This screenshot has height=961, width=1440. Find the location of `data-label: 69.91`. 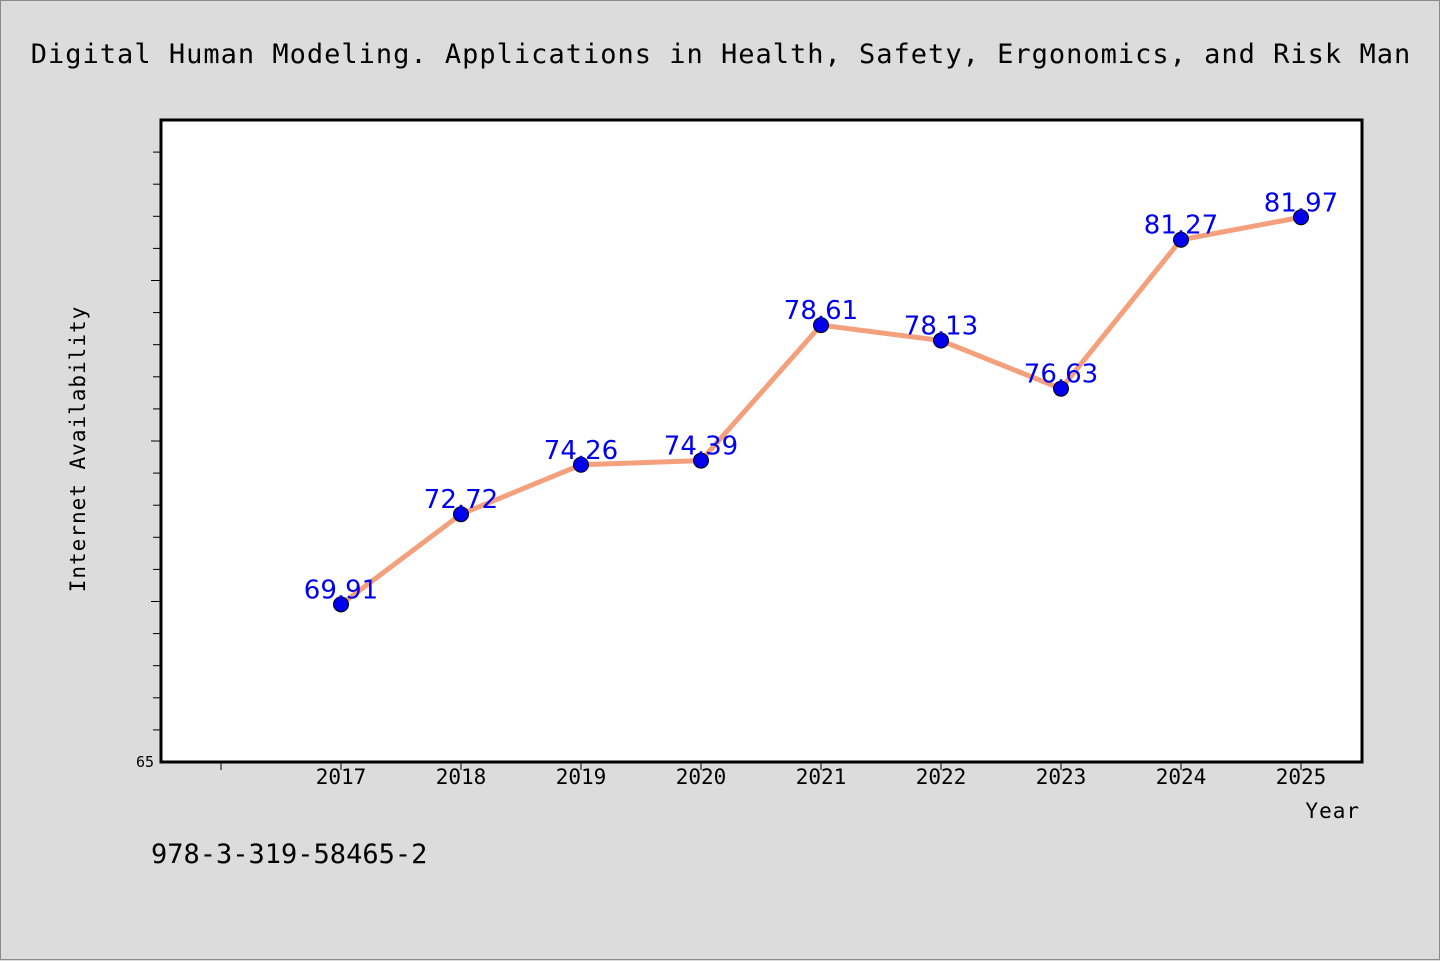

data-label: 69.91 is located at coordinates (341, 590).